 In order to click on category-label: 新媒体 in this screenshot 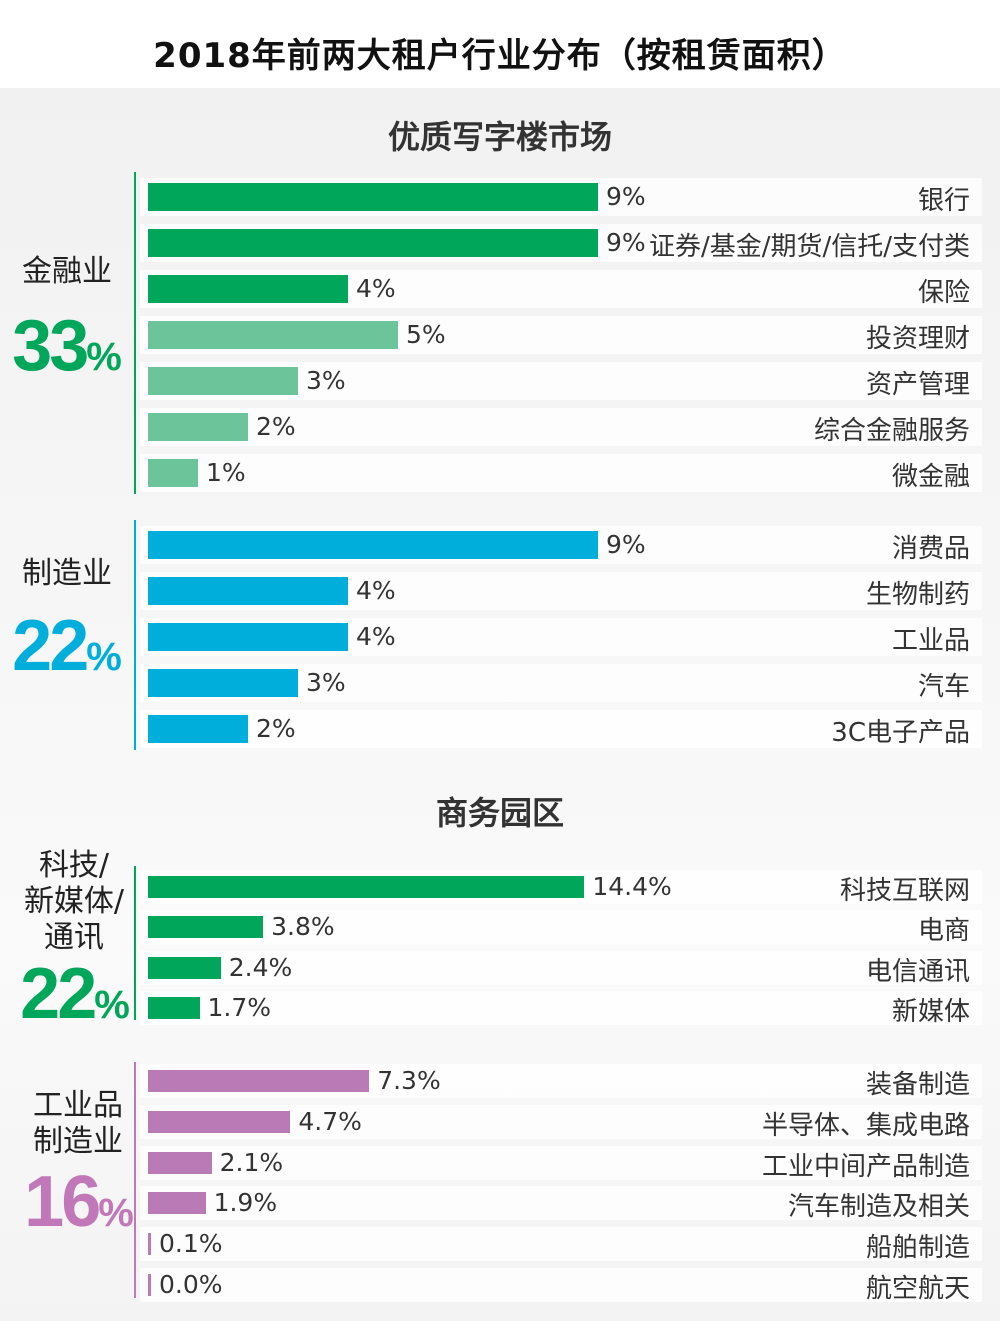, I will do `click(930, 1012)`.